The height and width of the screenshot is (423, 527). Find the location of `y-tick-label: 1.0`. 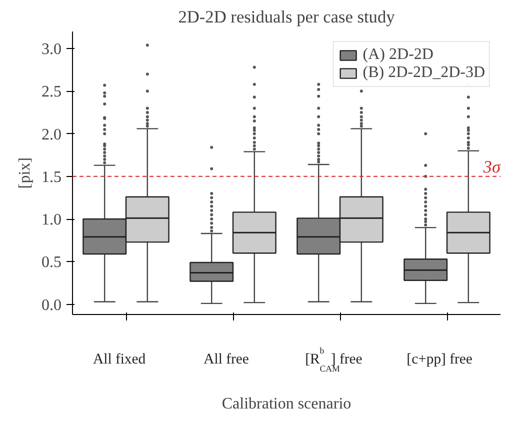

y-tick-label: 1.0 is located at coordinates (52, 220).